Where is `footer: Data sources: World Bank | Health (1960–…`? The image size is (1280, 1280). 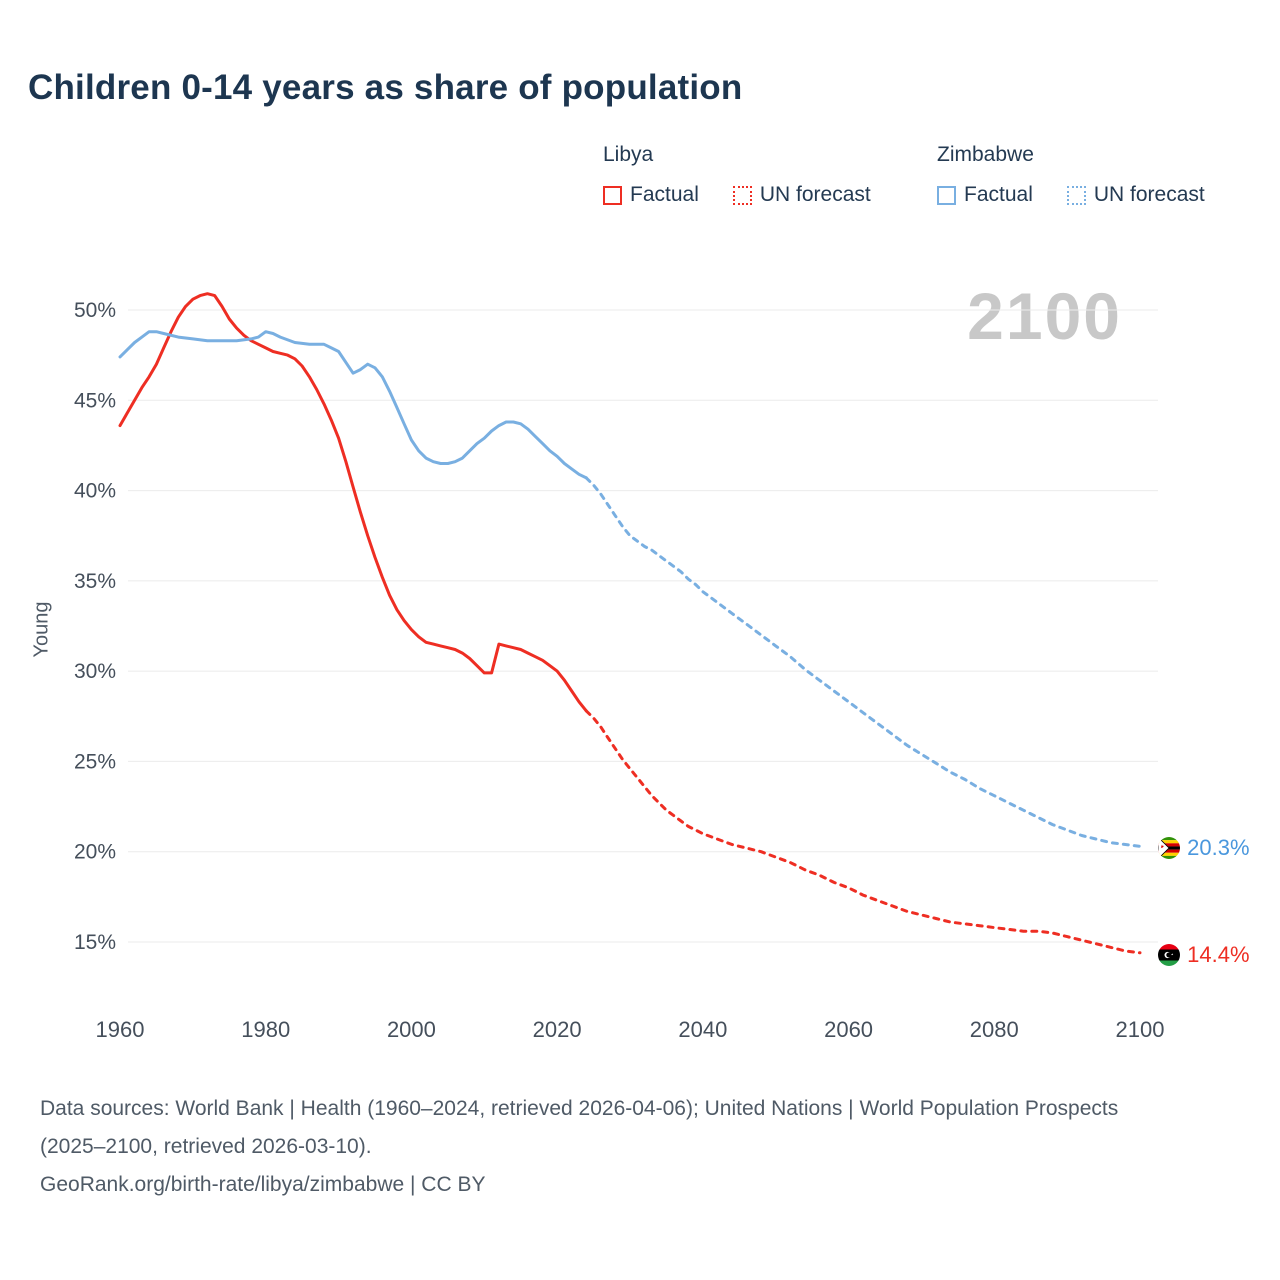
footer: Data sources: World Bank | Health (1960–… is located at coordinates (592, 1147).